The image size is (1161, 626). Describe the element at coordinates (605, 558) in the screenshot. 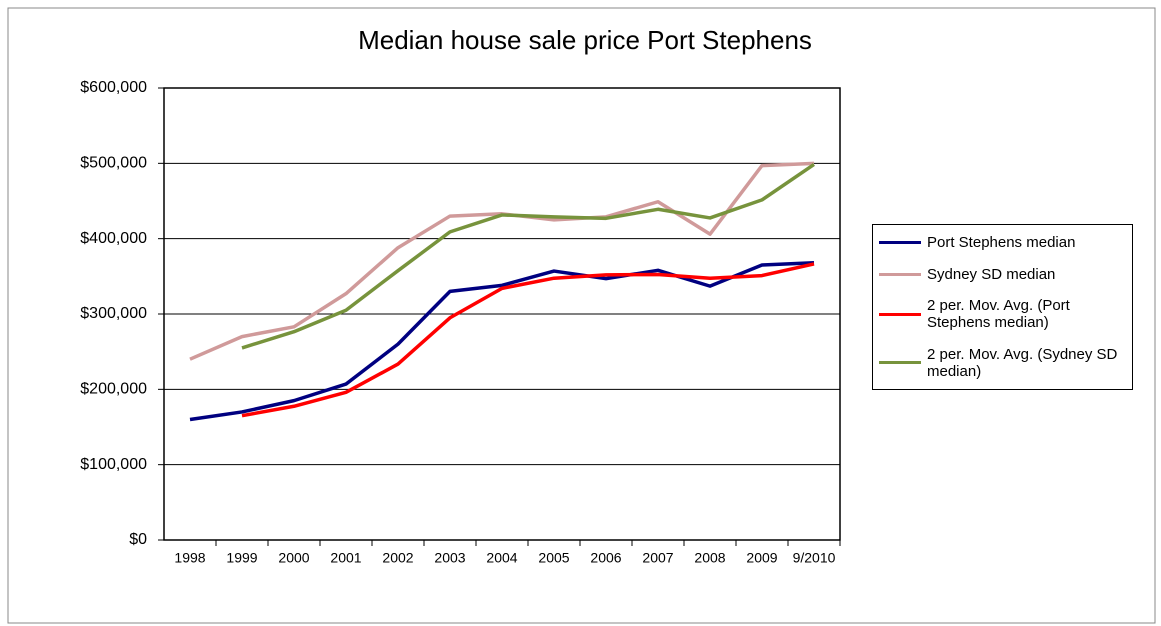

I see `x-tick-label: 2006` at that location.